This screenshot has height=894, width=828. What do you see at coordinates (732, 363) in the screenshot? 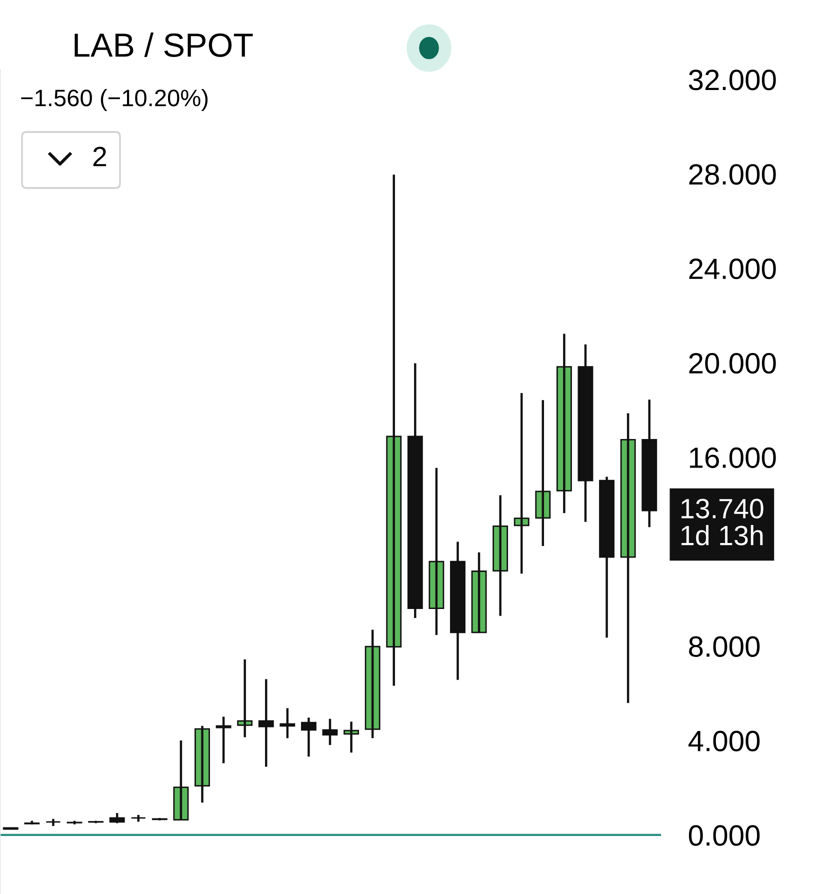
I see `y-tick-label: 20.000` at bounding box center [732, 363].